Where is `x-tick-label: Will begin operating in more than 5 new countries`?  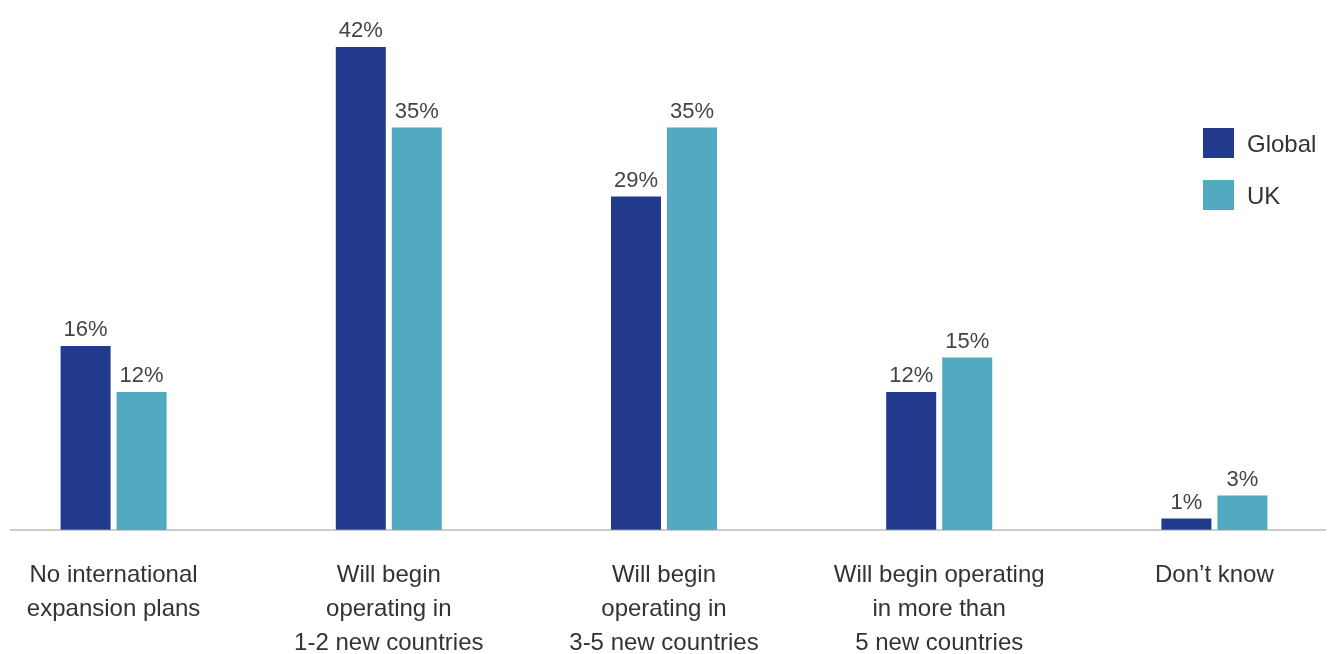
x-tick-label: Will begin operating in more than 5 new countries is located at coordinates (939, 607).